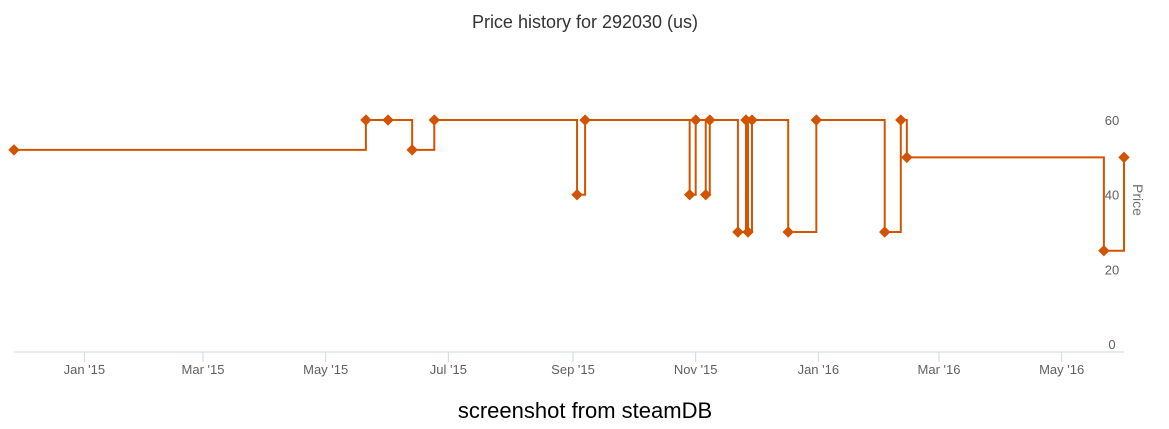 This screenshot has width=1169, height=429. What do you see at coordinates (696, 369) in the screenshot?
I see `x-tick-label: Nov '15` at bounding box center [696, 369].